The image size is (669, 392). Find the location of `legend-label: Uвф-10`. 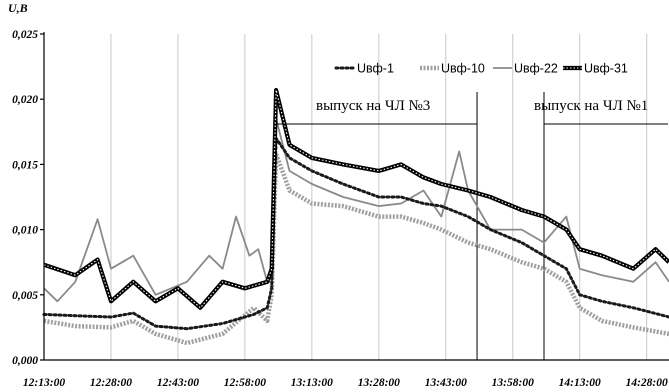

legend-label: Uвф-10 is located at coordinates (463, 69).